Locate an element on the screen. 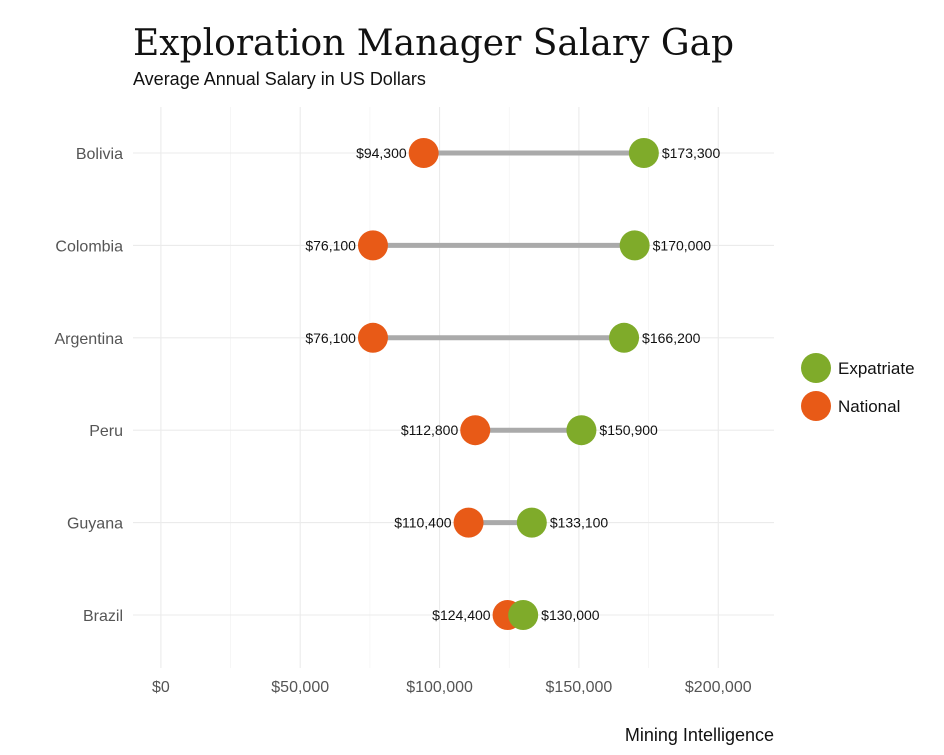  legend-swatch-national is located at coordinates (816, 406).